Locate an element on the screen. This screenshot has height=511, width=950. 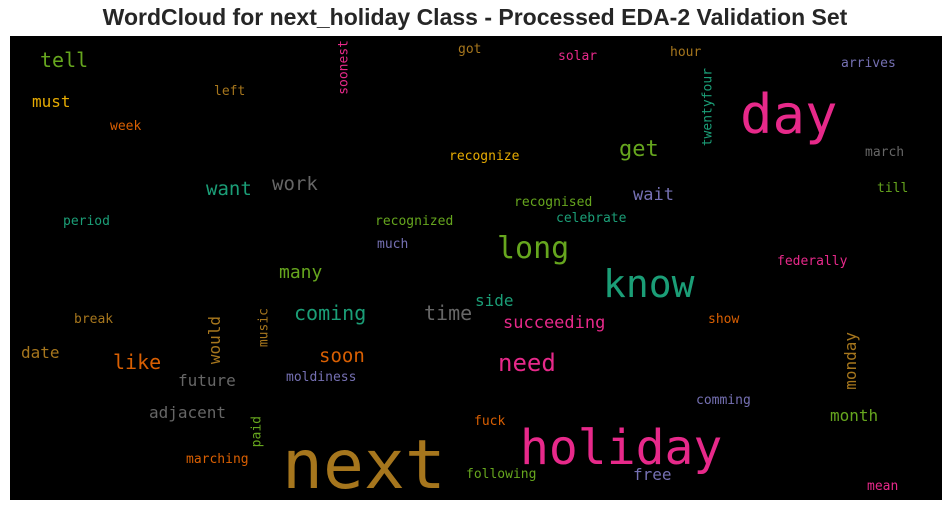
word-holiday: holiday is located at coordinates (621, 448).